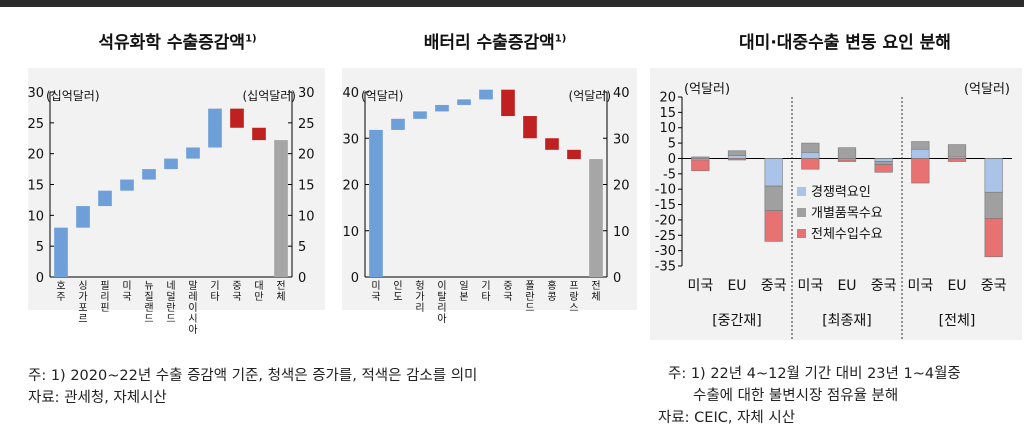 This screenshot has height=444, width=1024. What do you see at coordinates (397, 297) in the screenshot?
I see `svg-text: 도` at bounding box center [397, 297].